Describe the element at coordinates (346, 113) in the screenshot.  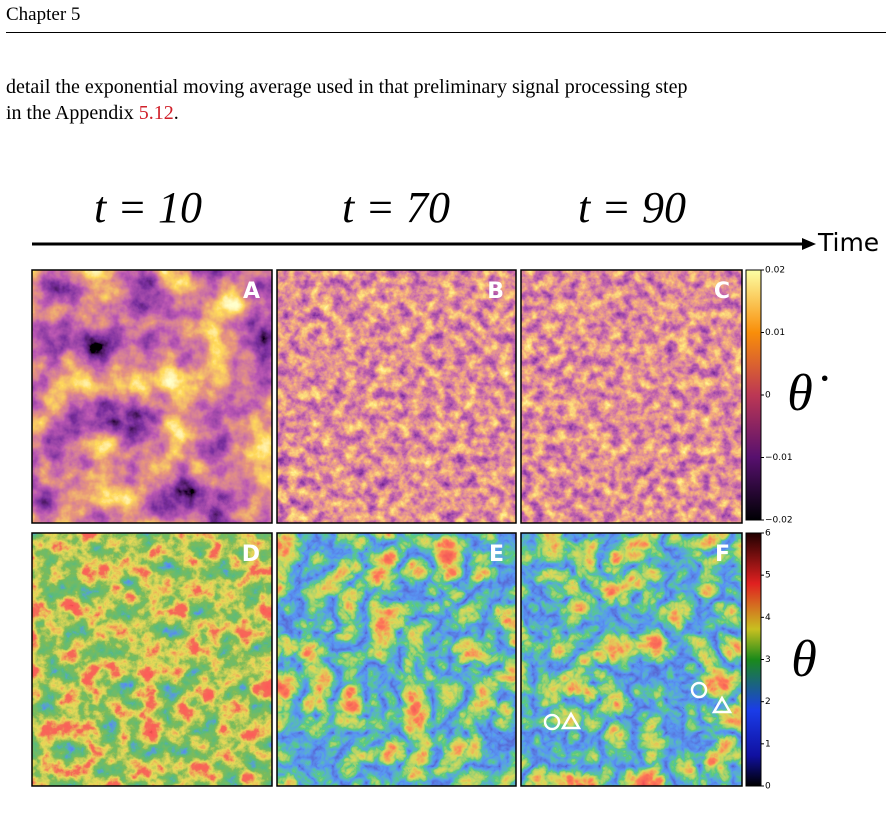
I see `text-line: in the Appendix 5.12.` at that location.